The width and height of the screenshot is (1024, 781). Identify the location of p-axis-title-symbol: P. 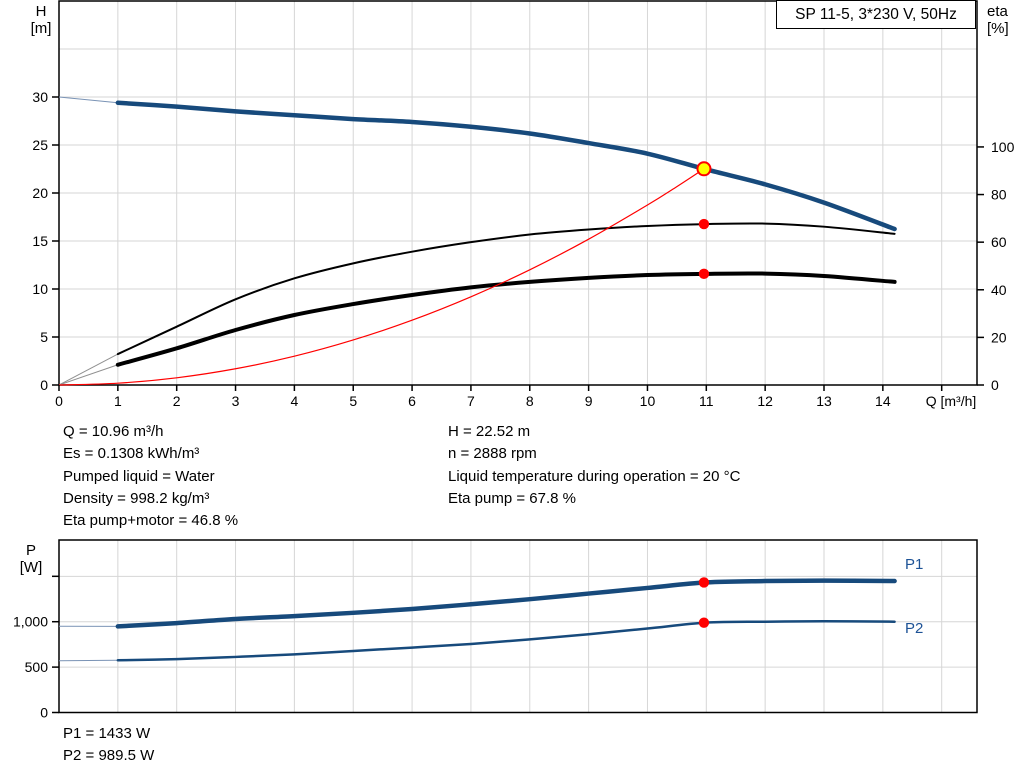
(30, 550).